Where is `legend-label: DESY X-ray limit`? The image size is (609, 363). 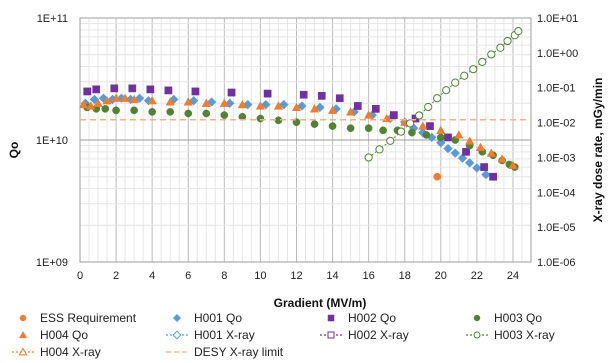 legend-label: DESY X-ray limit is located at coordinates (239, 352).